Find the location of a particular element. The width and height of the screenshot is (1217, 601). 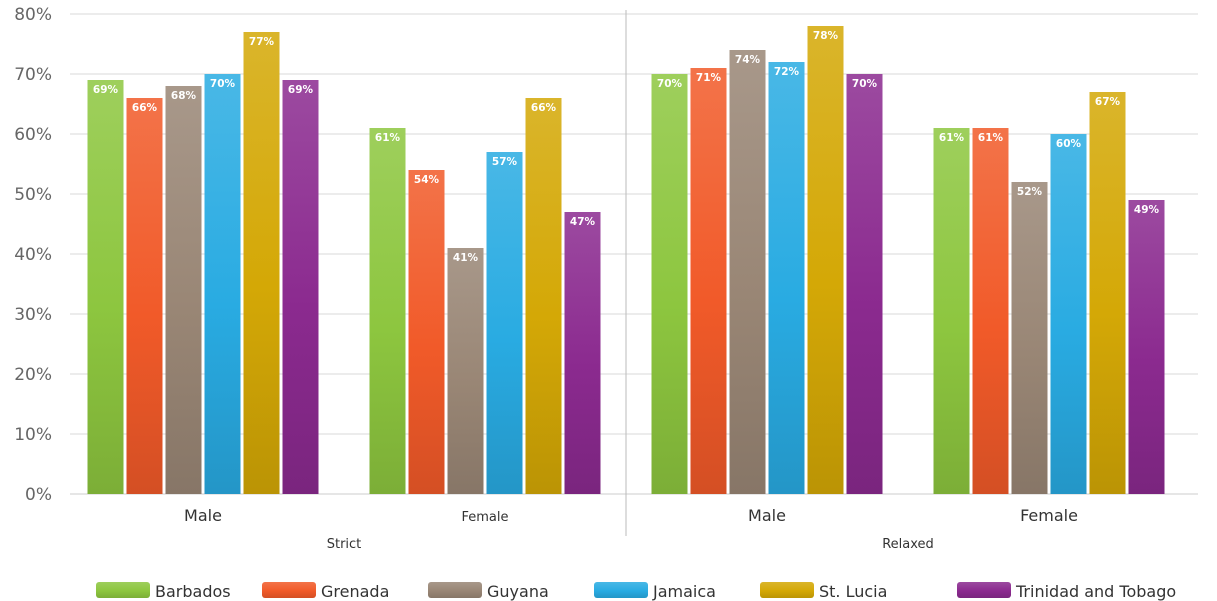

data-label: 47% is located at coordinates (583, 222).